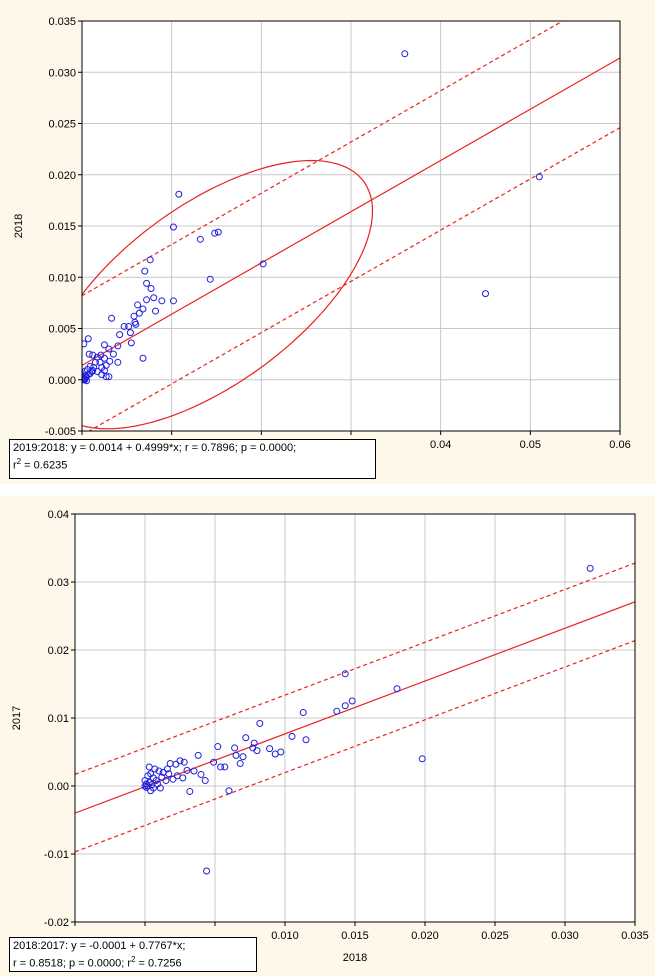 The width and height of the screenshot is (655, 976). I want to click on x-tick-label: 0.06, so click(619, 445).